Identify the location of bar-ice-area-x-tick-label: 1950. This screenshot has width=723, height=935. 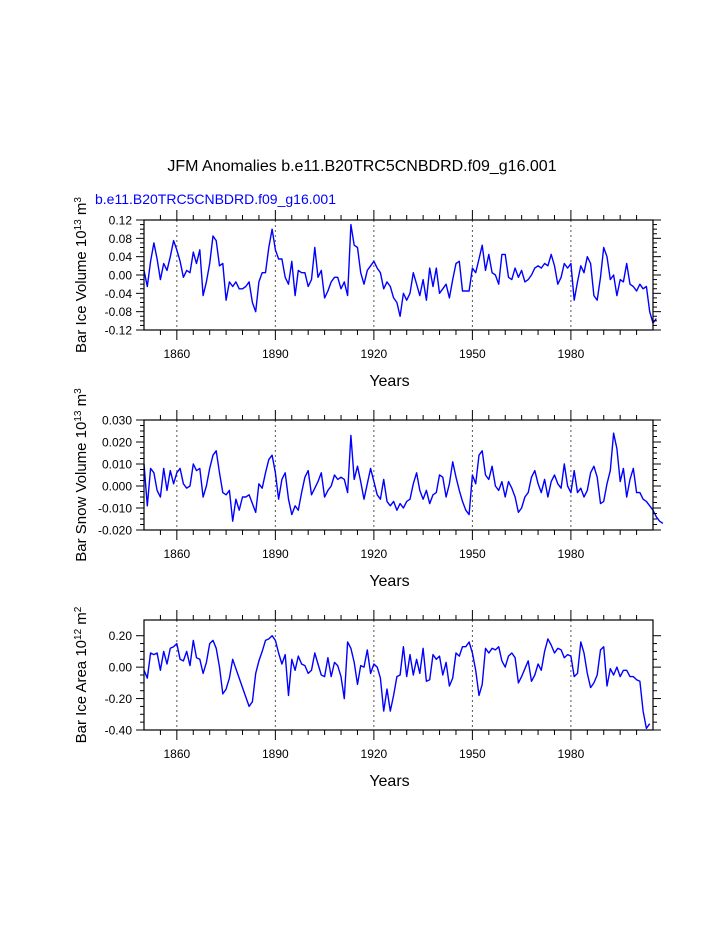
(472, 754).